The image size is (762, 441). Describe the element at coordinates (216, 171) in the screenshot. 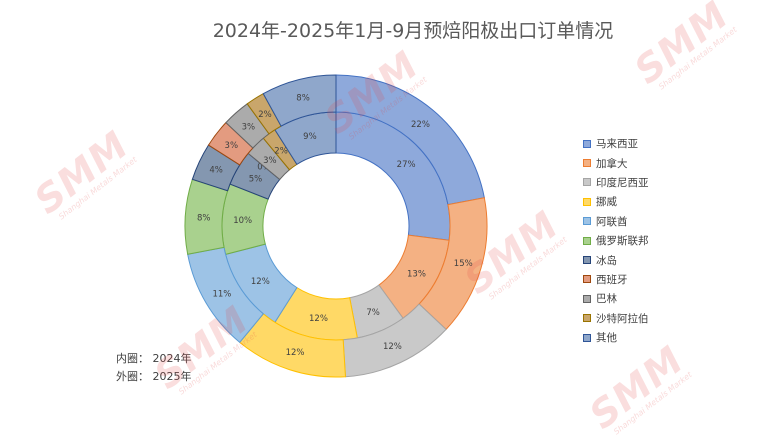

I see `slice-label-outer-7: 4%` at that location.